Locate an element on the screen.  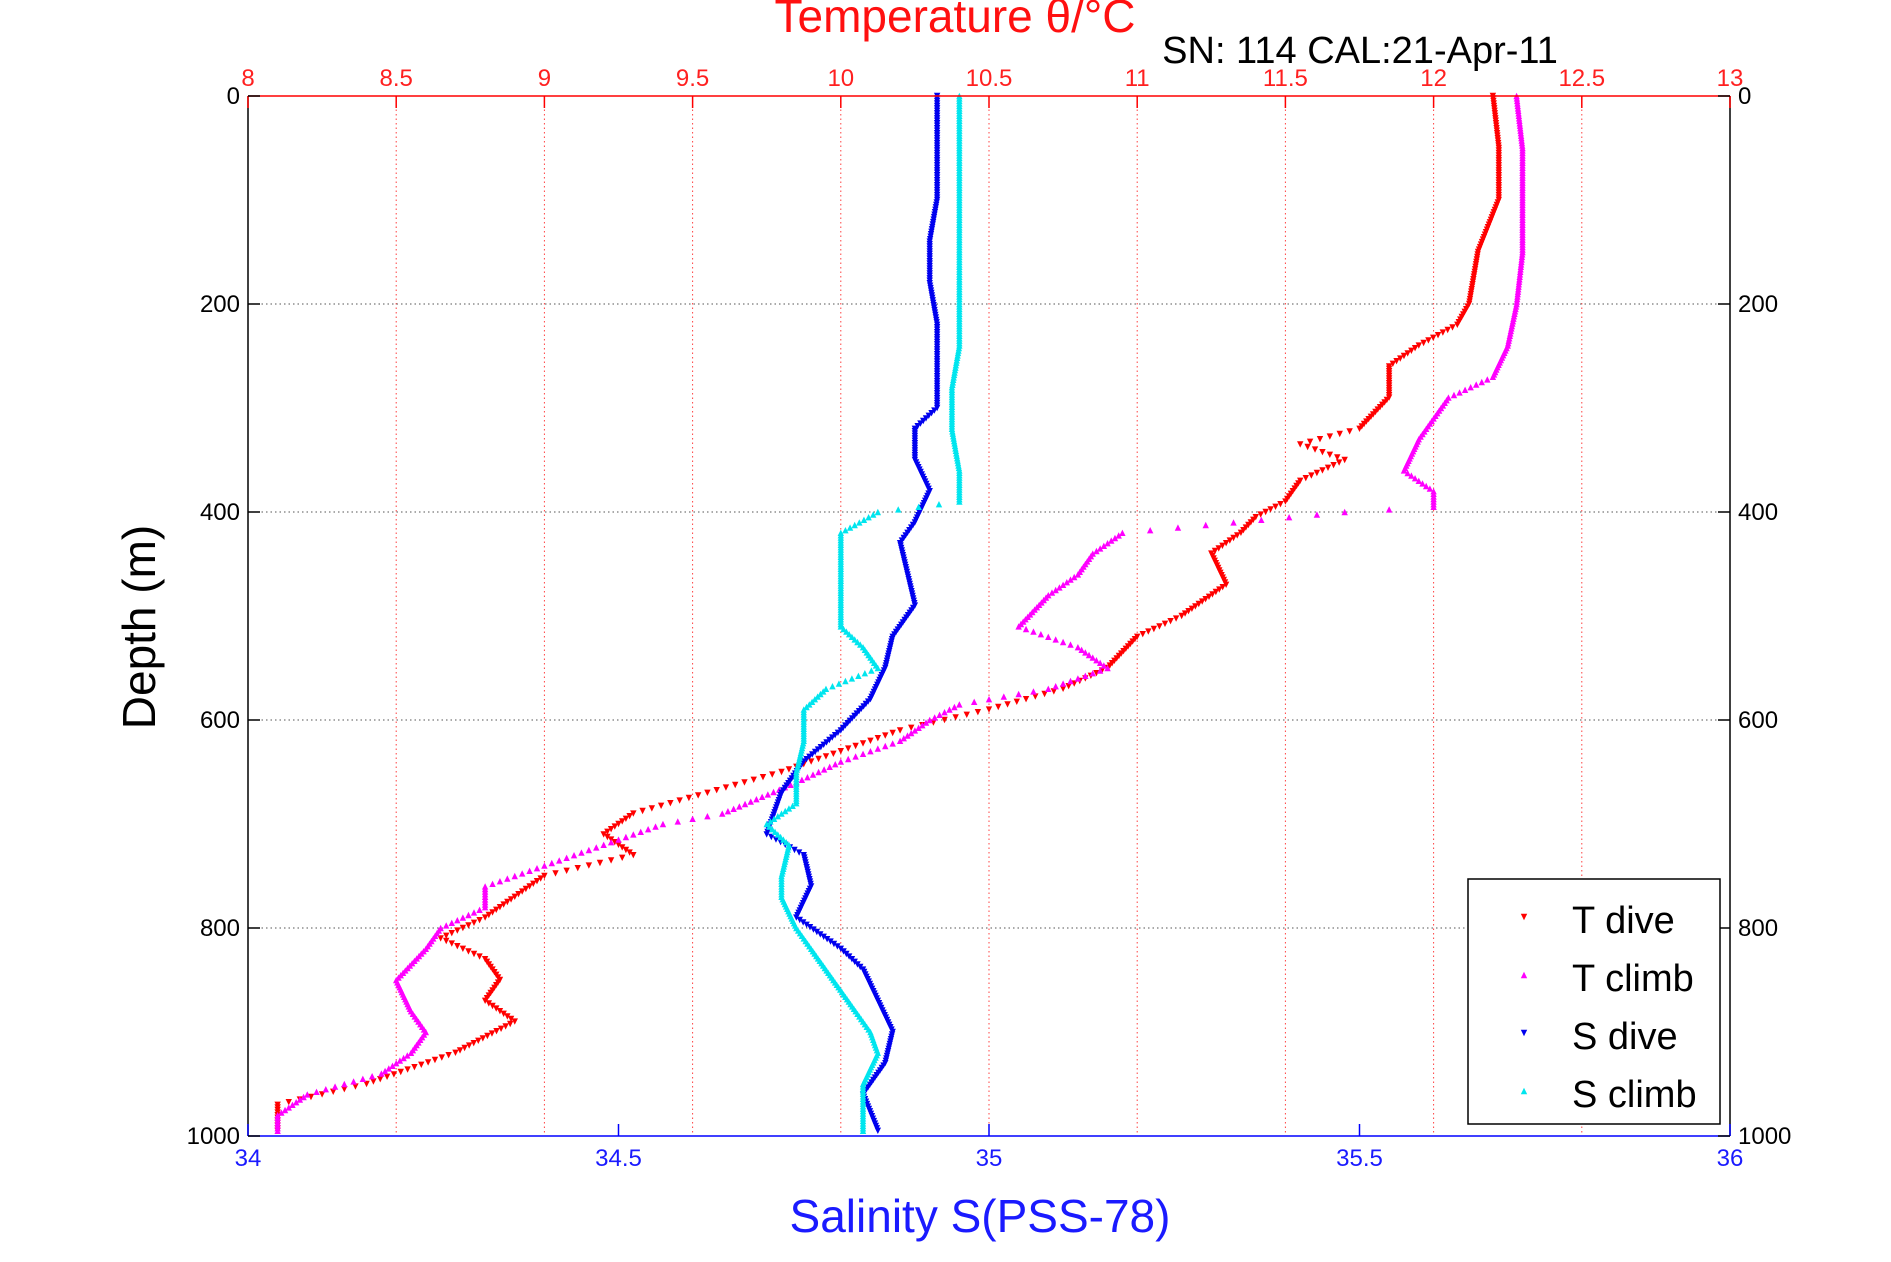
x2-tick-label: 10 is located at coordinates (840, 78).